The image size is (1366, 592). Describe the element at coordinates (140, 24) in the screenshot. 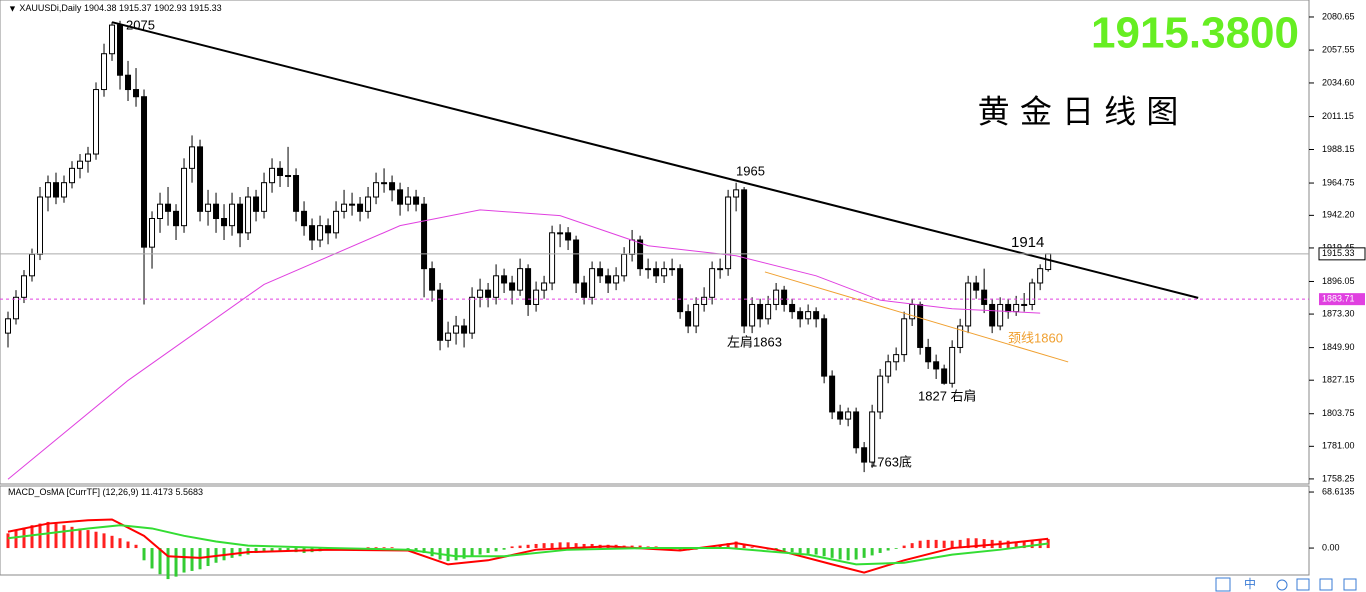

I see `annotation: 2075` at that location.